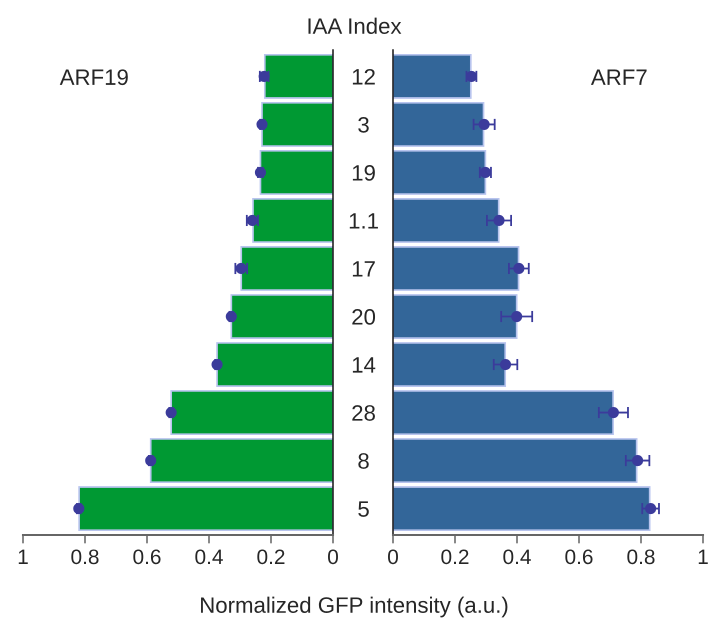 This screenshot has width=709, height=626. Describe the element at coordinates (354, 607) in the screenshot. I see `x-axis-title: Normalized GFP intensity (a.u.)` at that location.